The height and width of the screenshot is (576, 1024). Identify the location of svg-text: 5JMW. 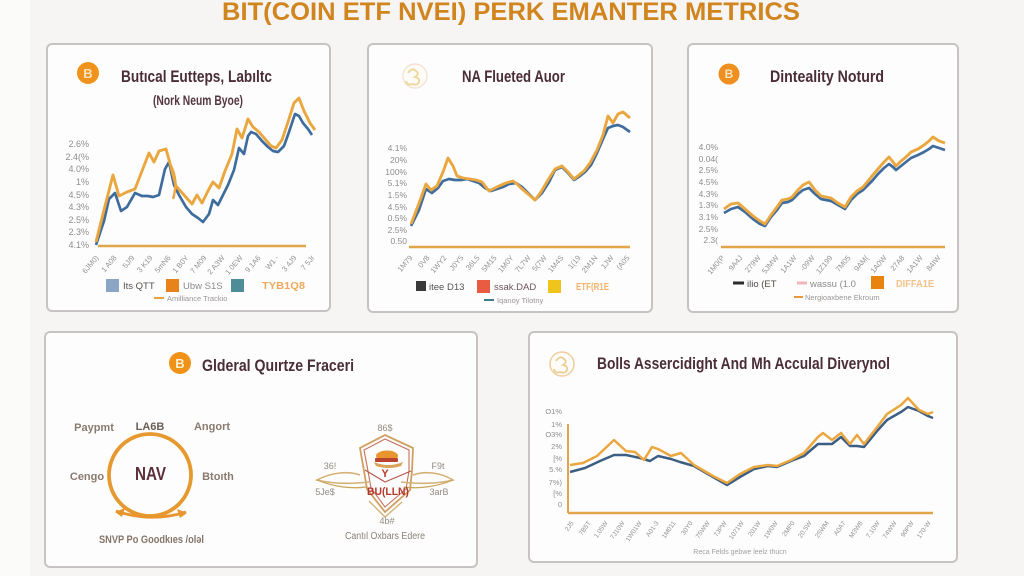
(770, 264).